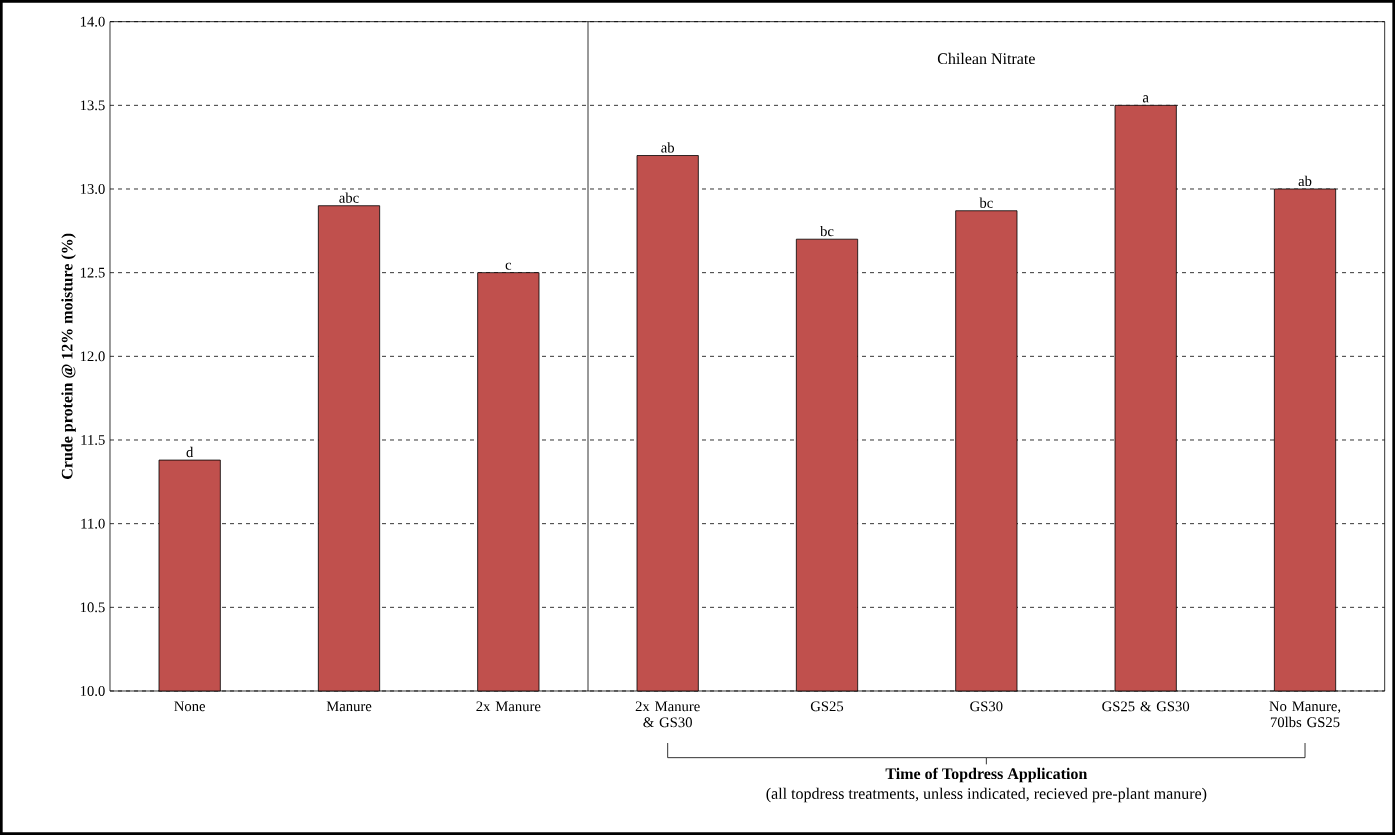 The height and width of the screenshot is (835, 1395). Describe the element at coordinates (92, 607) in the screenshot. I see `y-tick-label: 10.5` at that location.